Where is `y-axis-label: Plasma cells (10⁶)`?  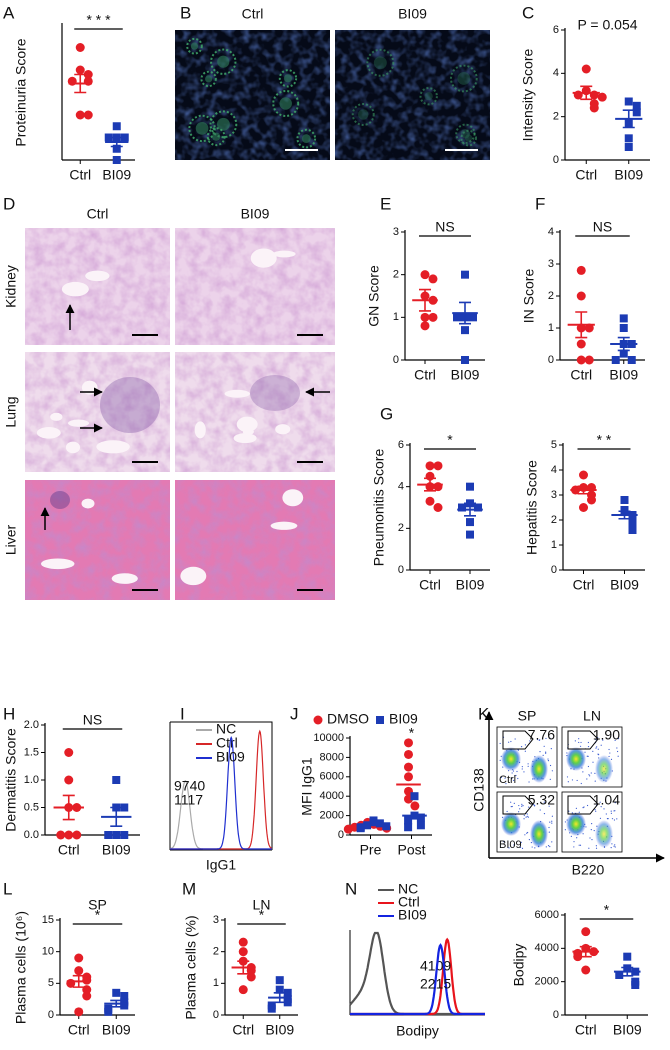
y-axis-label: Plasma cells (10⁶) is located at coordinates (21, 967).